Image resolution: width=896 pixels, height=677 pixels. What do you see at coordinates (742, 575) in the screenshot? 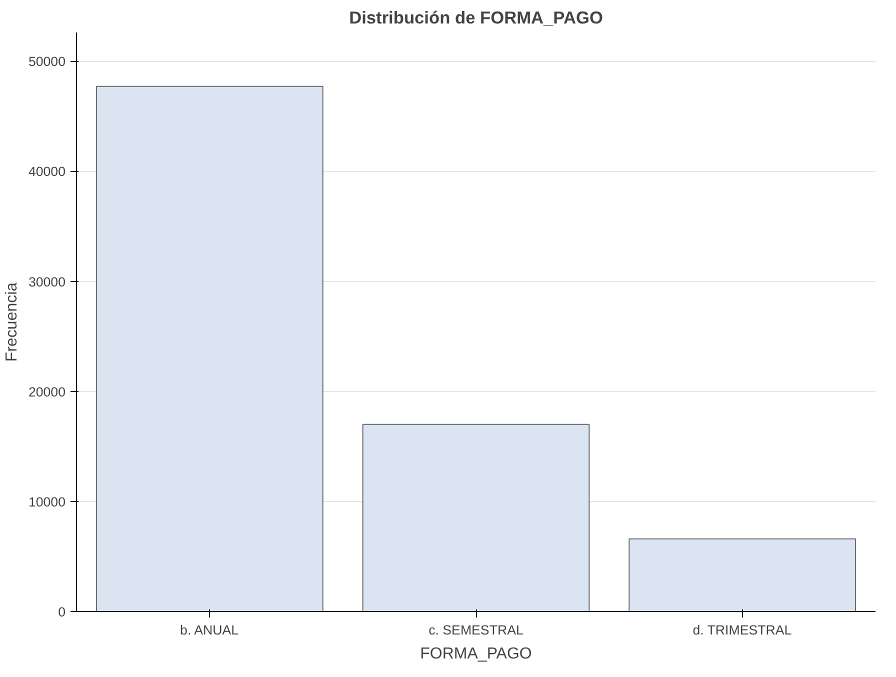
I see `bar` at bounding box center [742, 575].